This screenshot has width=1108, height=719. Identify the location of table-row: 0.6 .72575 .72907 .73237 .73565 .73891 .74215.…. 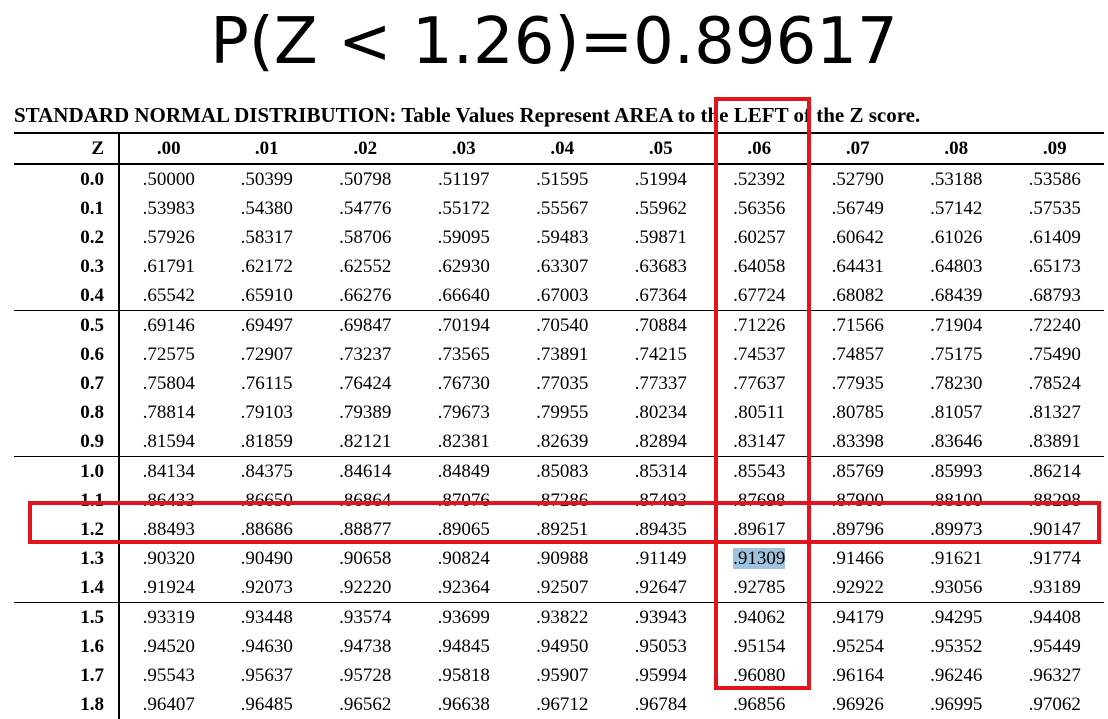
(559, 354).